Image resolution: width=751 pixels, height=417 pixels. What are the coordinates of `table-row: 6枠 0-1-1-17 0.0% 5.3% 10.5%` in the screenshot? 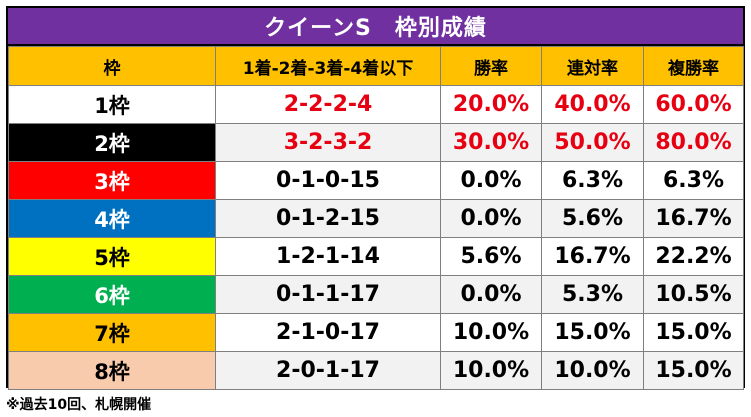 It's located at (376, 294).